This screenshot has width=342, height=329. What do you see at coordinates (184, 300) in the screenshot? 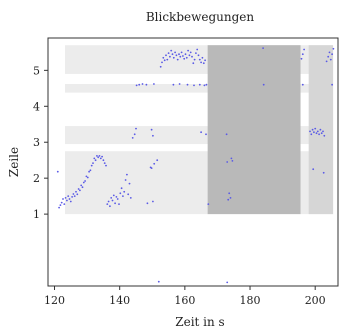
I see `x-tick-label: 160` at bounding box center [184, 300].